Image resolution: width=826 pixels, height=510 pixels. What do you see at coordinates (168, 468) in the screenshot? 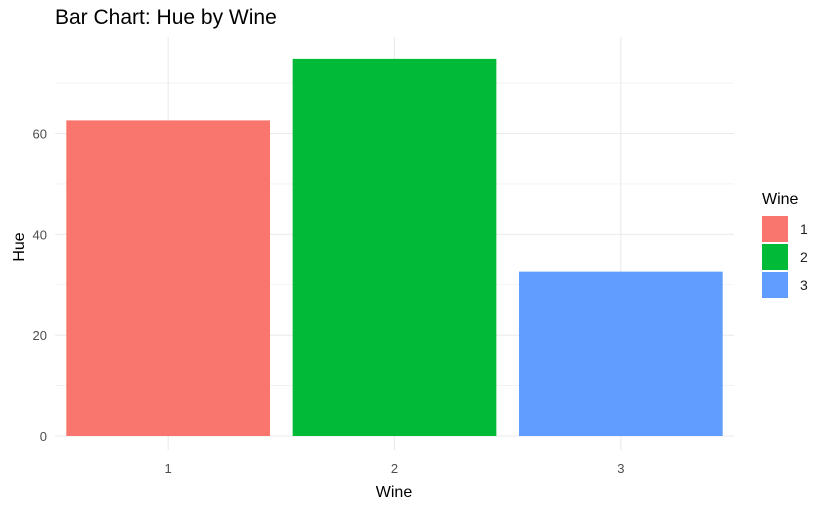
I see `x-tick-label: 1` at bounding box center [168, 468].